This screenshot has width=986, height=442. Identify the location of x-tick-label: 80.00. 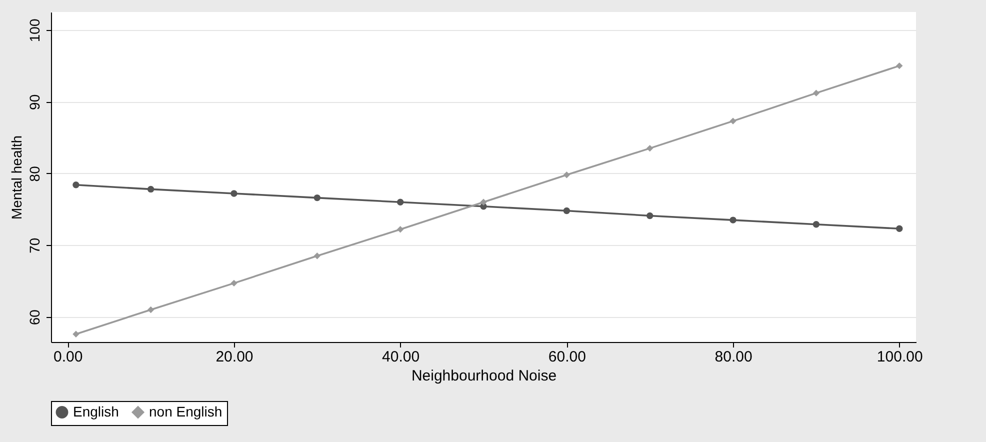
(733, 357).